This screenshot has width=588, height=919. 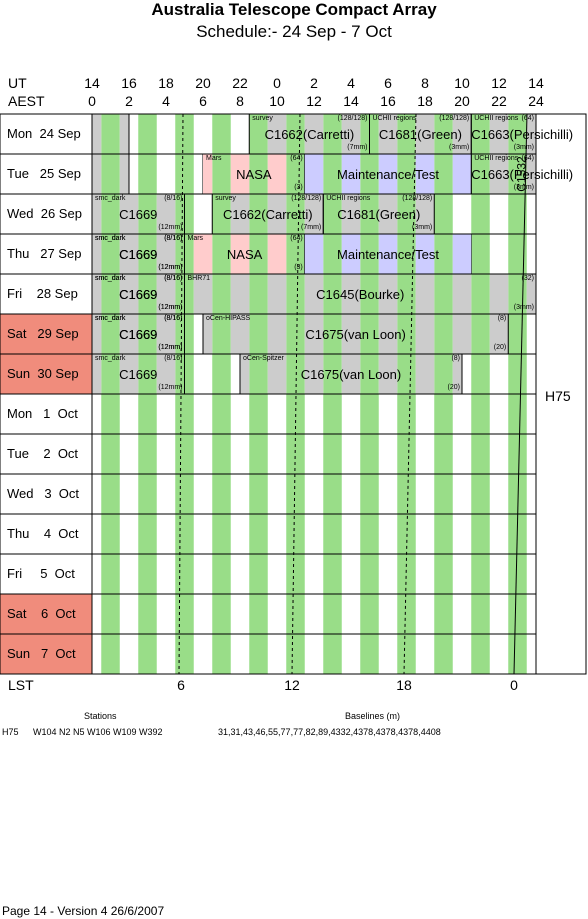 What do you see at coordinates (225, 198) in the screenshot?
I see `block-note: survey` at bounding box center [225, 198].